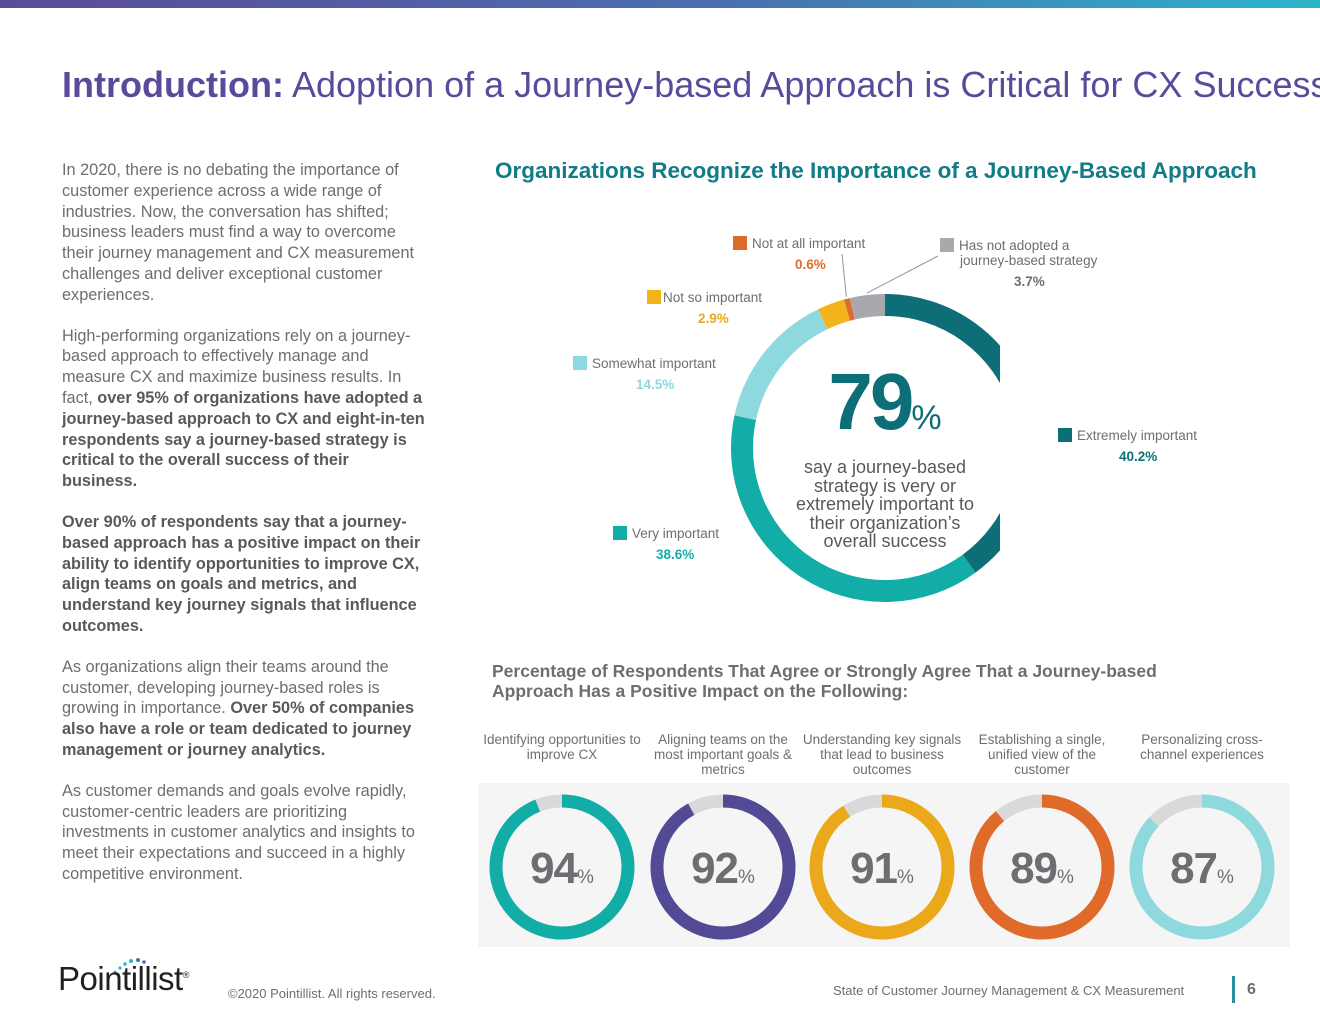 The height and width of the screenshot is (1020, 1320). I want to click on legend-swatch-very, so click(620, 533).